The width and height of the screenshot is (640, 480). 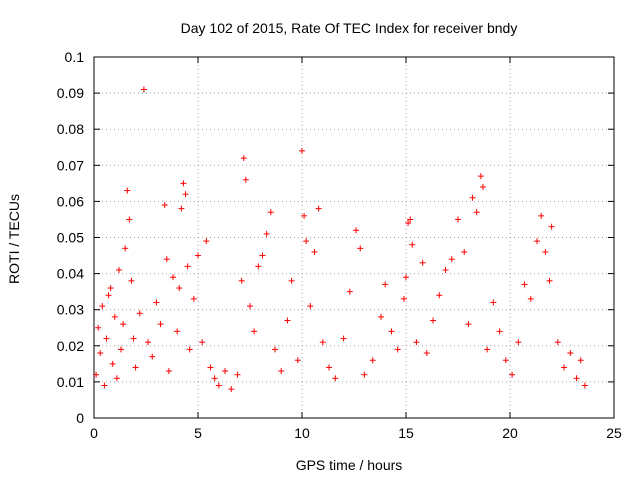 I want to click on x-tick-label: 25, so click(x=614, y=433).